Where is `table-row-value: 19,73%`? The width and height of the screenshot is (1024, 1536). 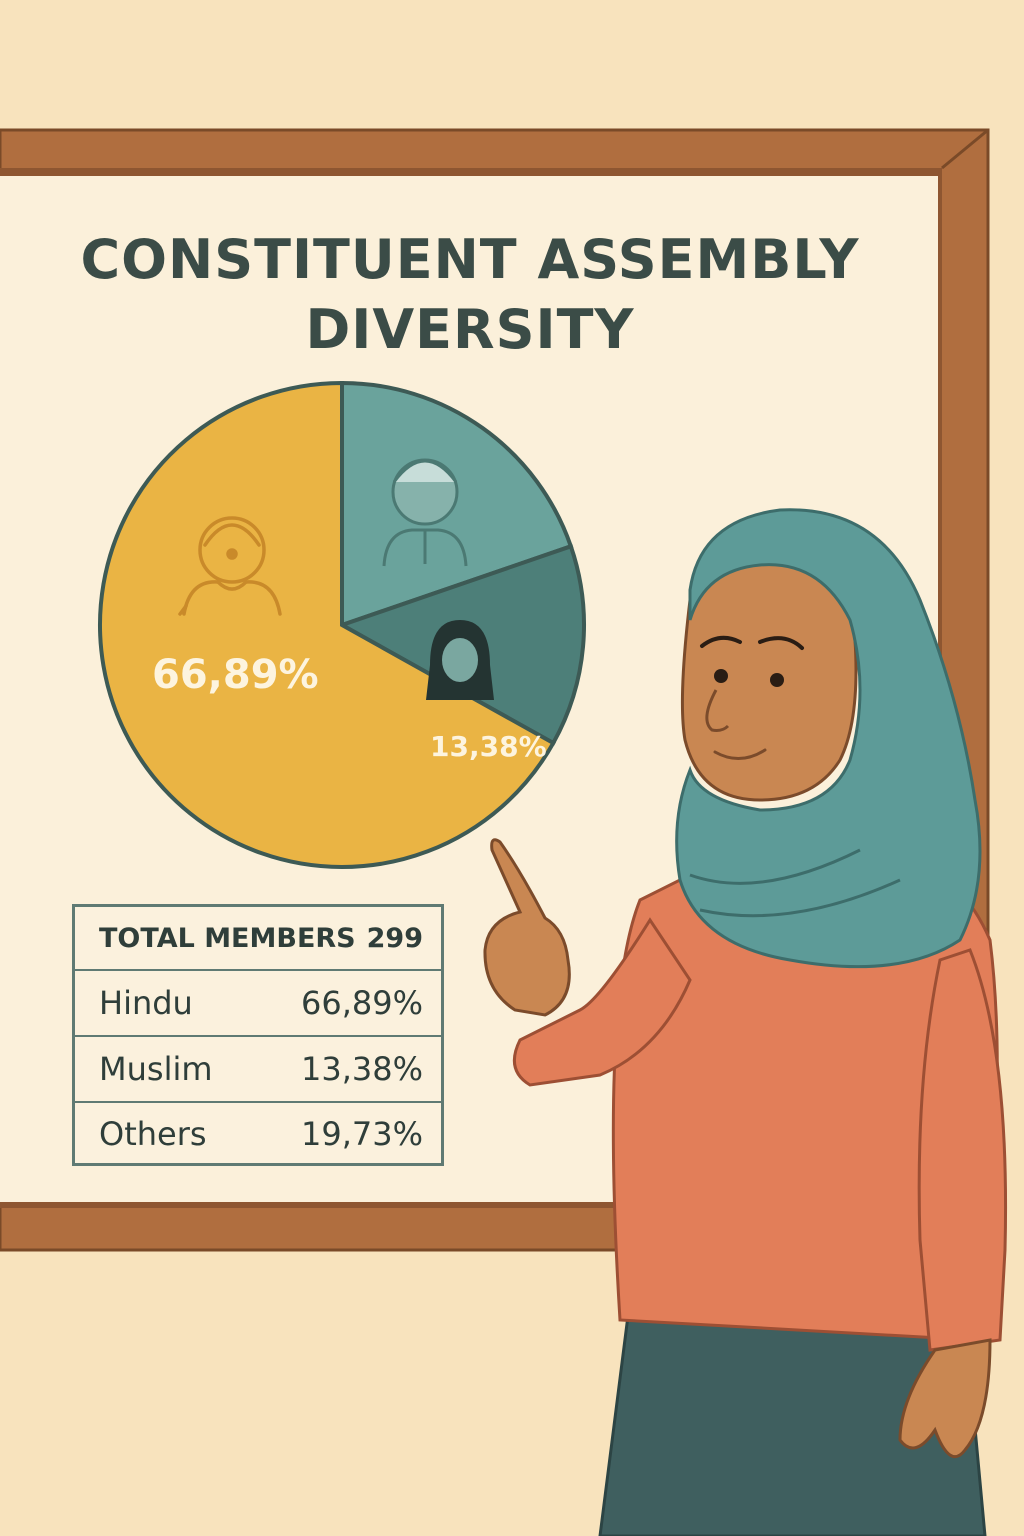
table-row-value: 19,73% is located at coordinates (361, 1134).